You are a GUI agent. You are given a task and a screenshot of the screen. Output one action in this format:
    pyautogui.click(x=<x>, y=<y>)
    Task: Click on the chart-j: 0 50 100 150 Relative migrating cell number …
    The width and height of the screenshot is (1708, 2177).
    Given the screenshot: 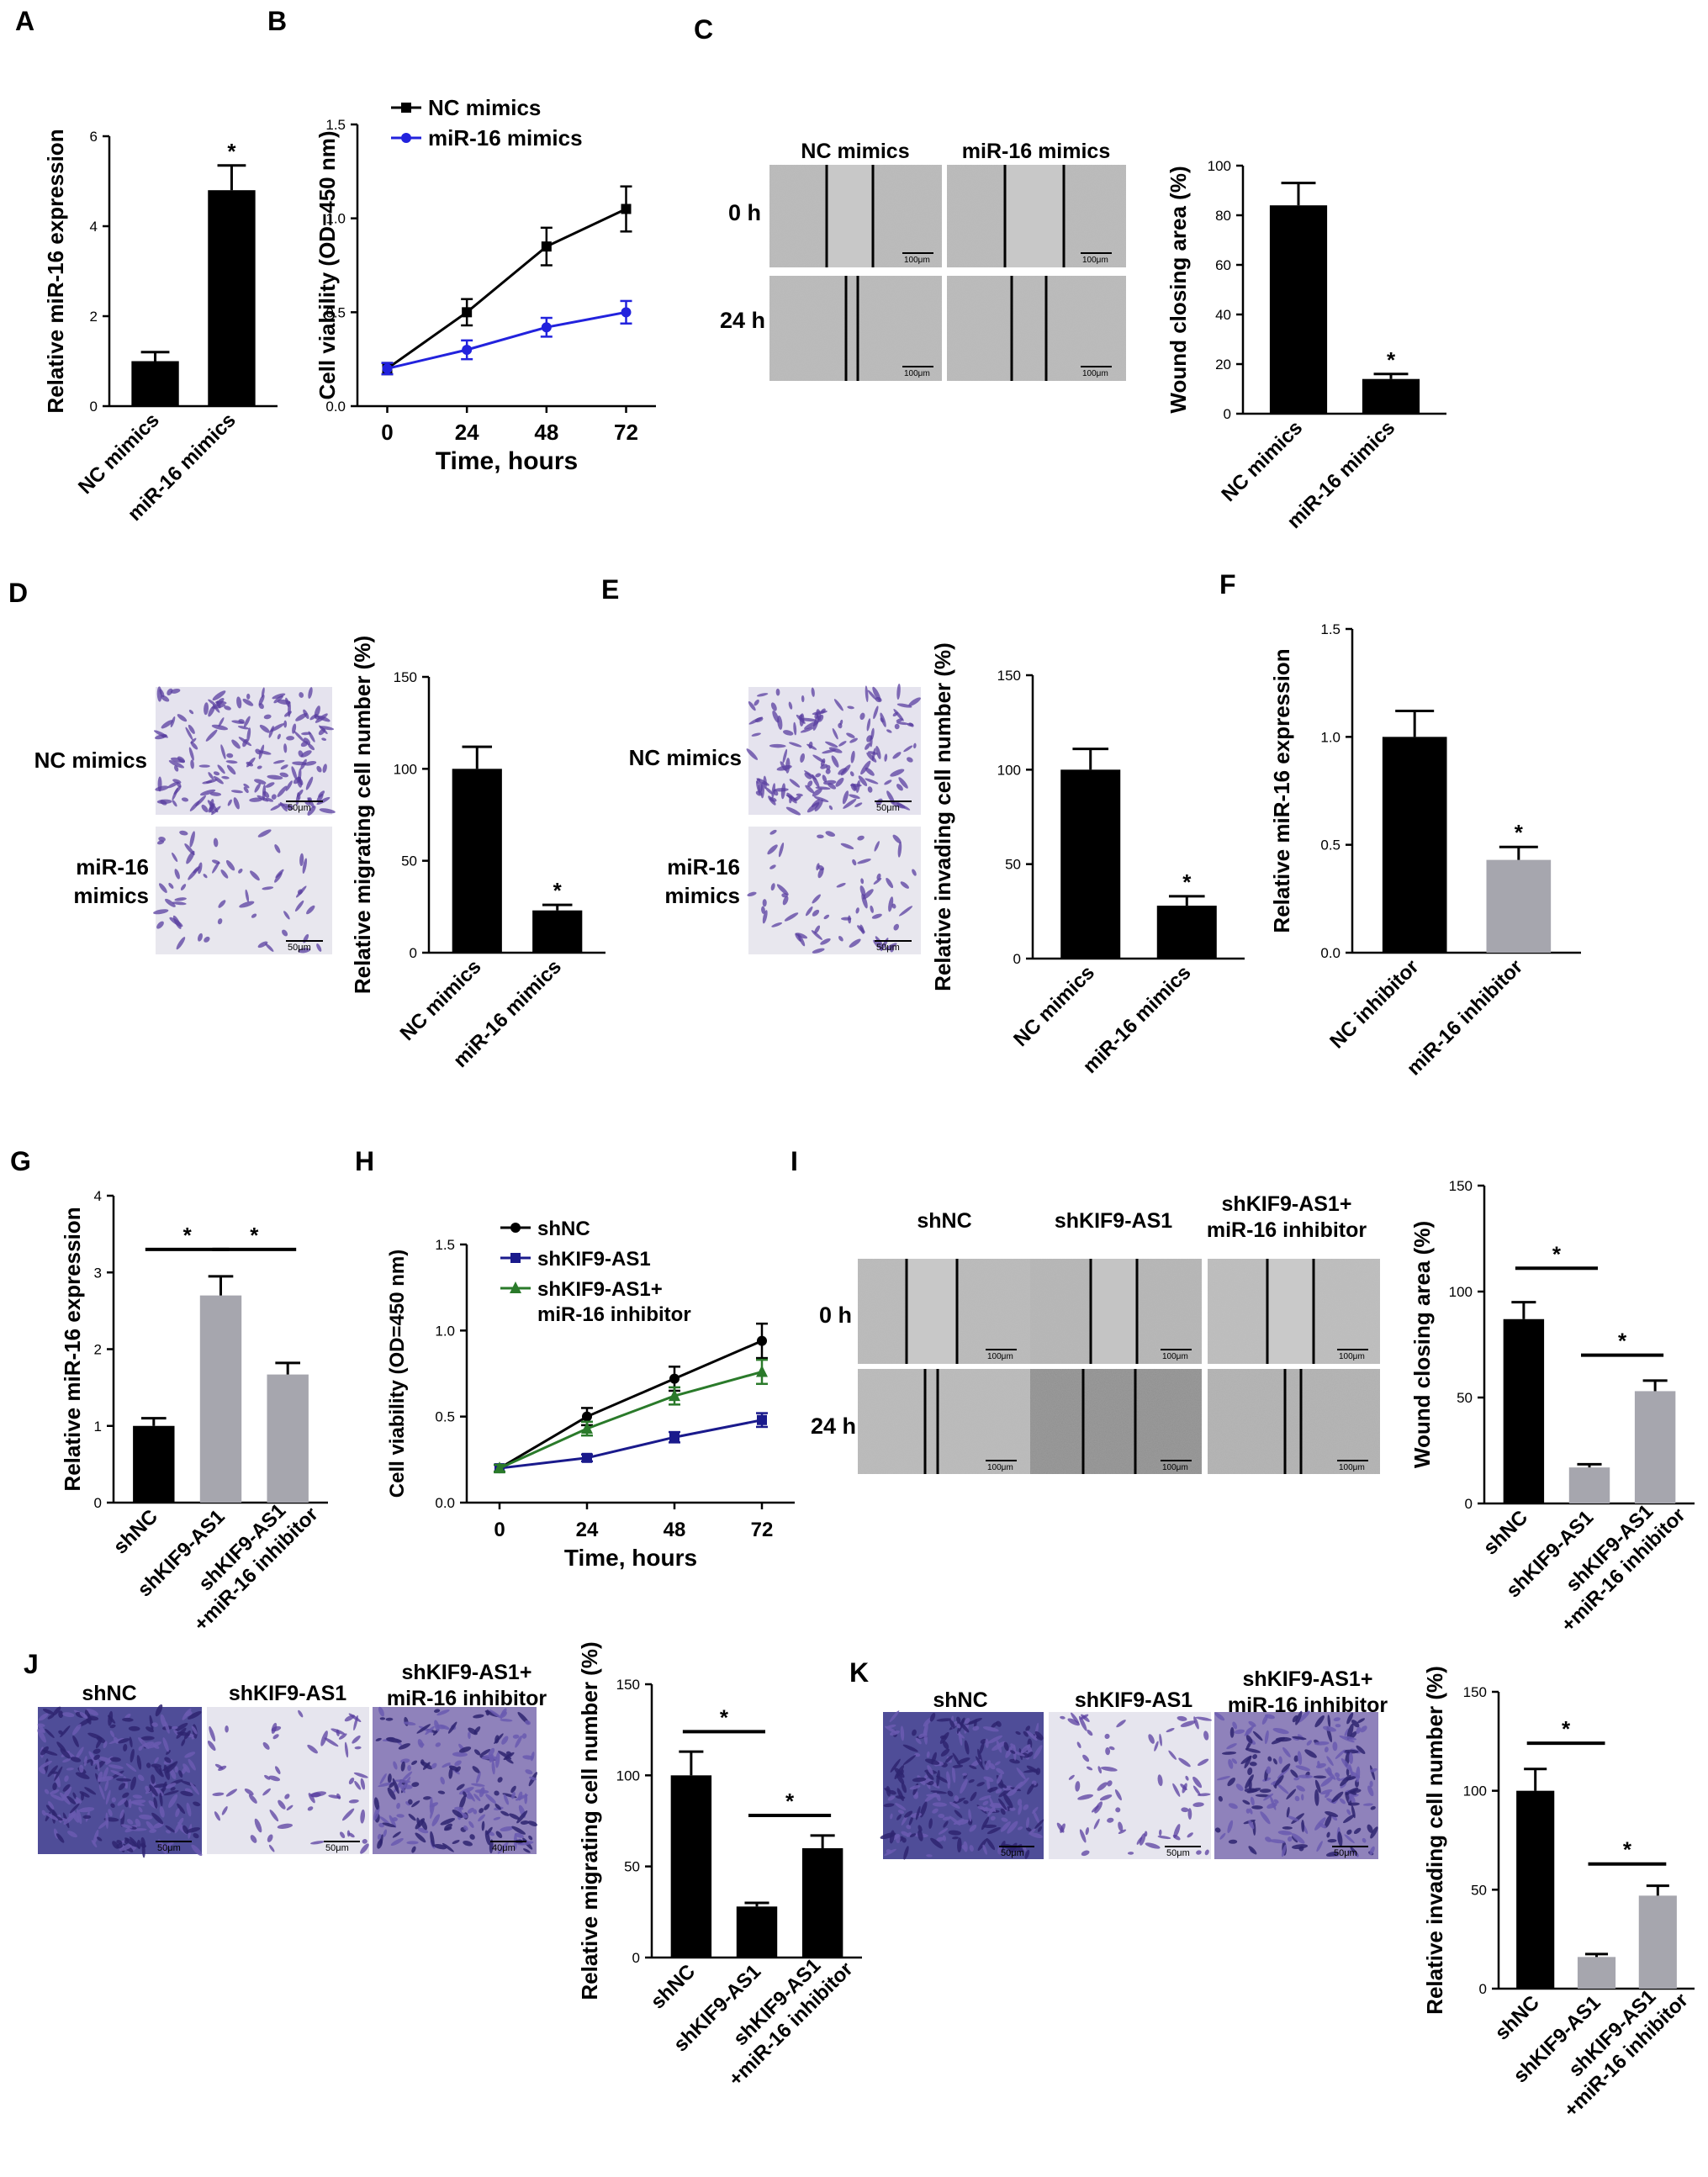 What is the action you would take?
    pyautogui.click(x=719, y=1865)
    